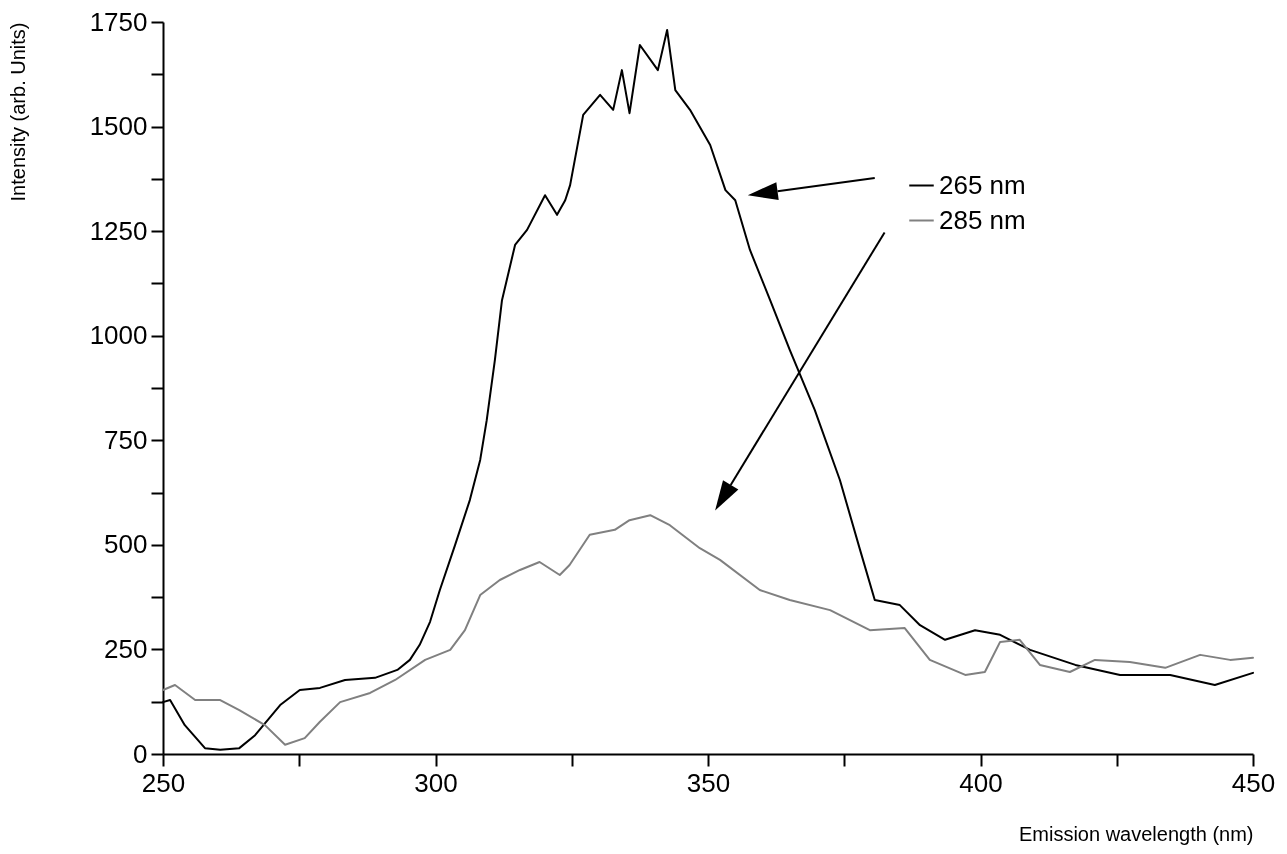 The height and width of the screenshot is (854, 1287). Describe the element at coordinates (163, 782) in the screenshot. I see `x-tick-label: 250` at that location.